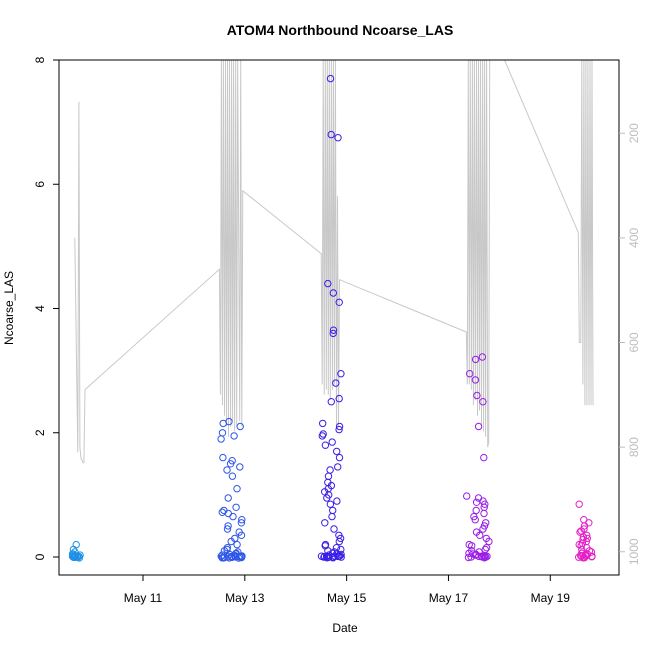  What do you see at coordinates (40, 308) in the screenshot?
I see `y-tick-label: 4` at bounding box center [40, 308].